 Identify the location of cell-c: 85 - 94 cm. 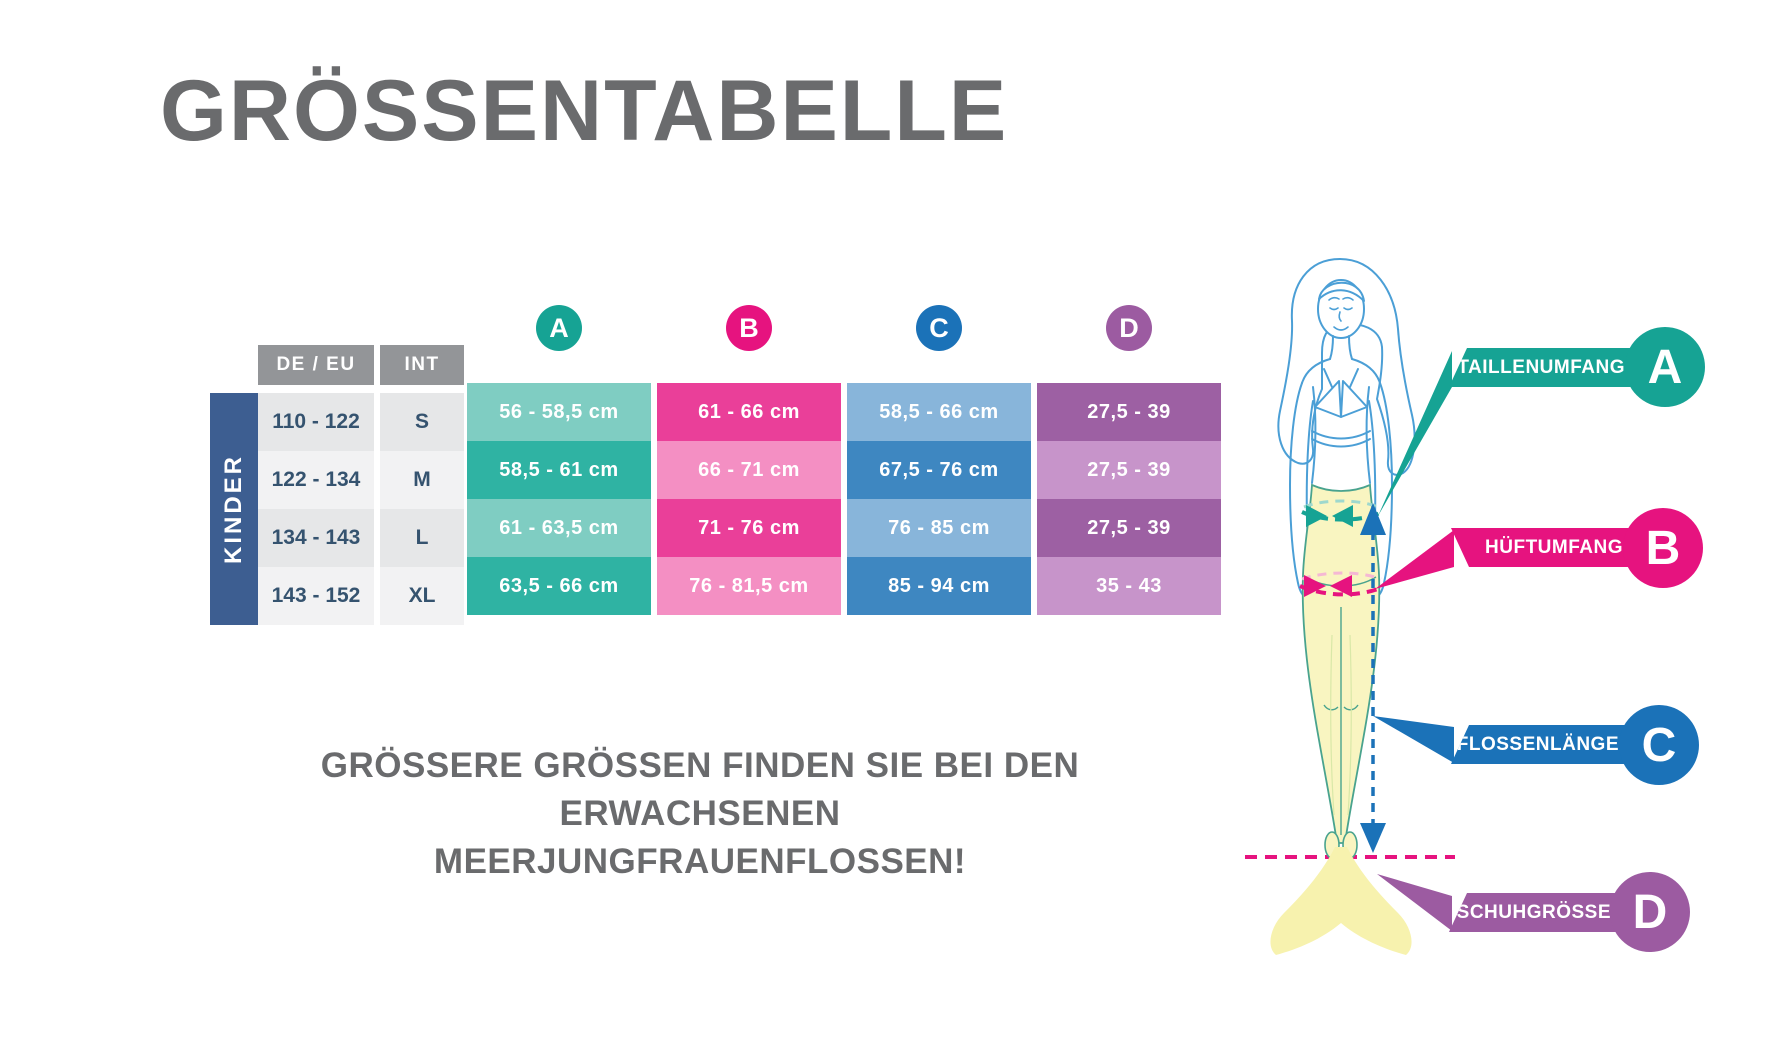
(939, 586).